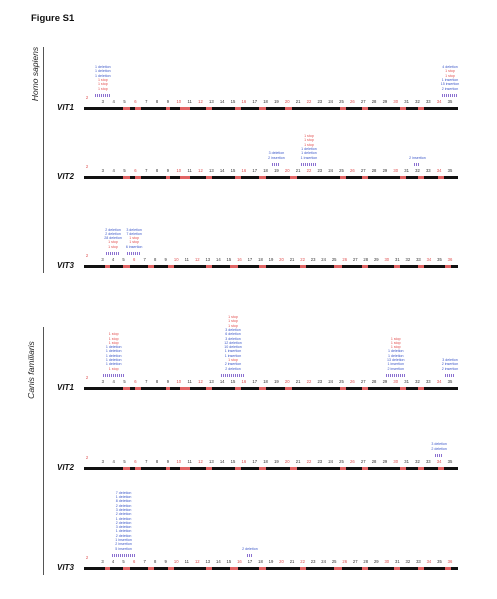 The width and height of the screenshot is (497, 599). Describe the element at coordinates (189, 381) in the screenshot. I see `exon-number: 11` at that location.